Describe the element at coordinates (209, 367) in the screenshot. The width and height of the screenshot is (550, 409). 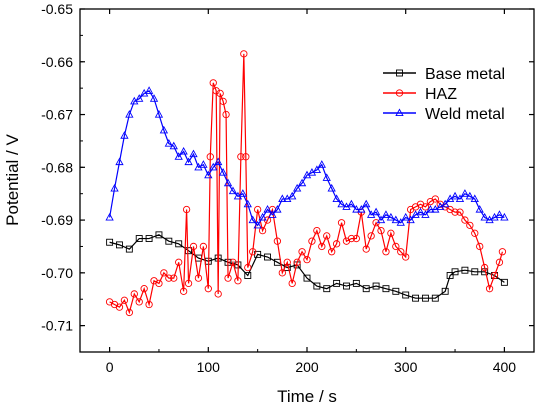
I see `x-tick-label: 100` at that location.